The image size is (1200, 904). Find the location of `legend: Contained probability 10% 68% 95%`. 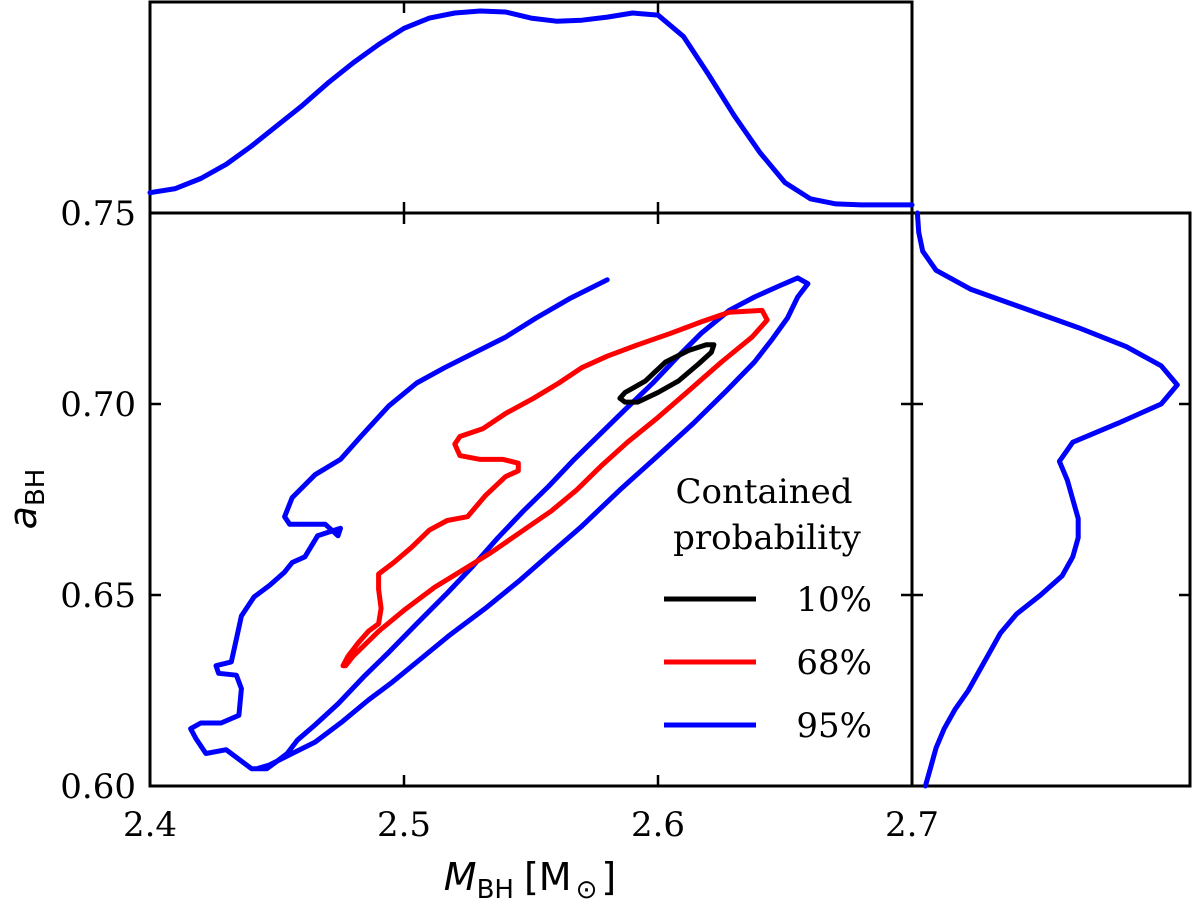

legend: Contained probability 10% 68% 95% is located at coordinates (768, 609).